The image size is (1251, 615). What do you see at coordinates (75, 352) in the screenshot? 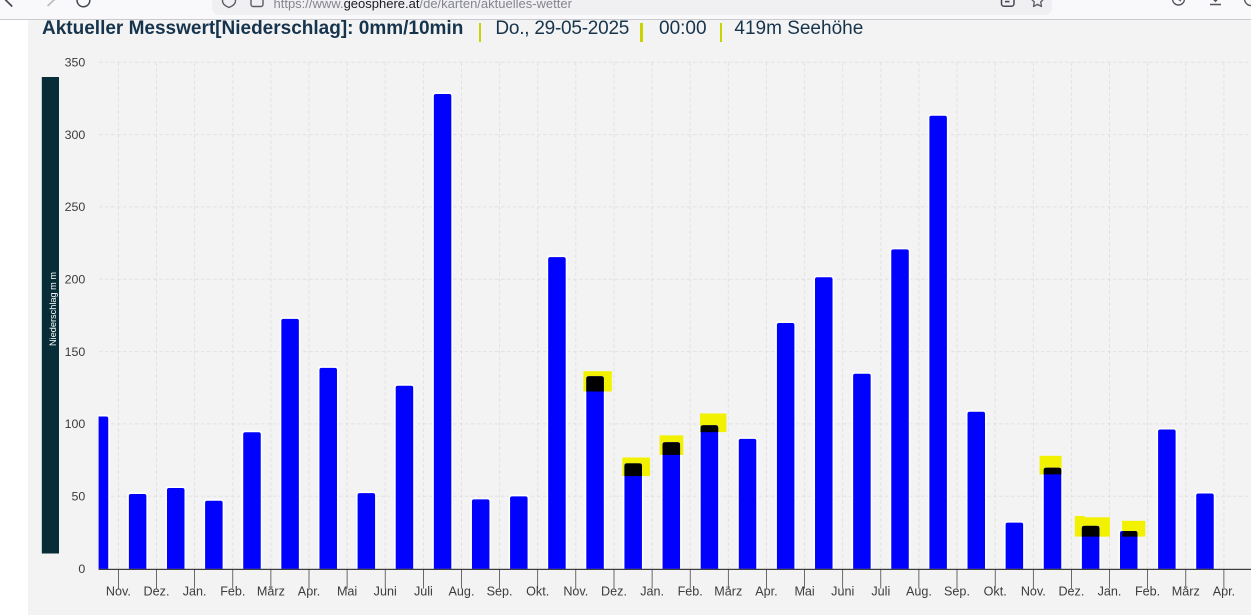
I see `svg-text: 150` at bounding box center [75, 352].